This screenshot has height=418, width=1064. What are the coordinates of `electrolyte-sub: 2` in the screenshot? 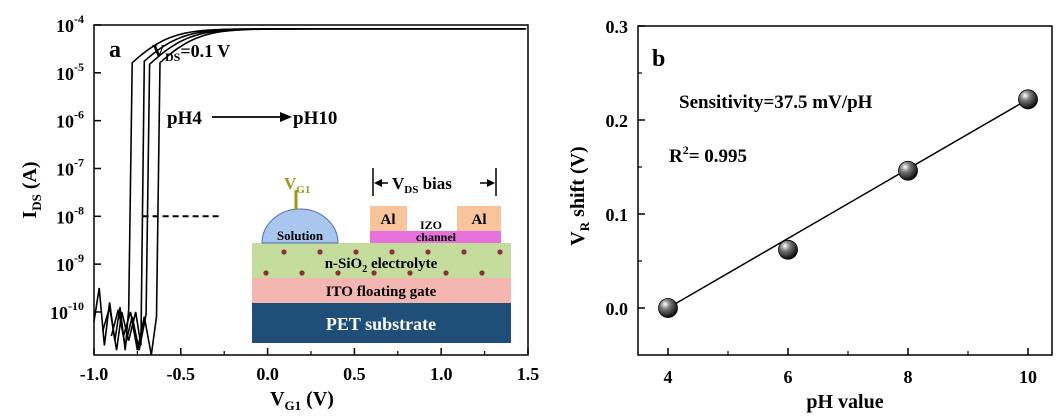 It's located at (364, 269).